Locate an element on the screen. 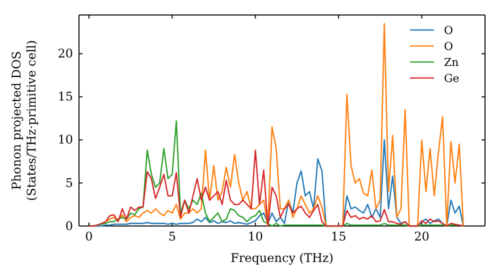 The image size is (500, 280). y-tick-label: 0 is located at coordinates (69, 225).